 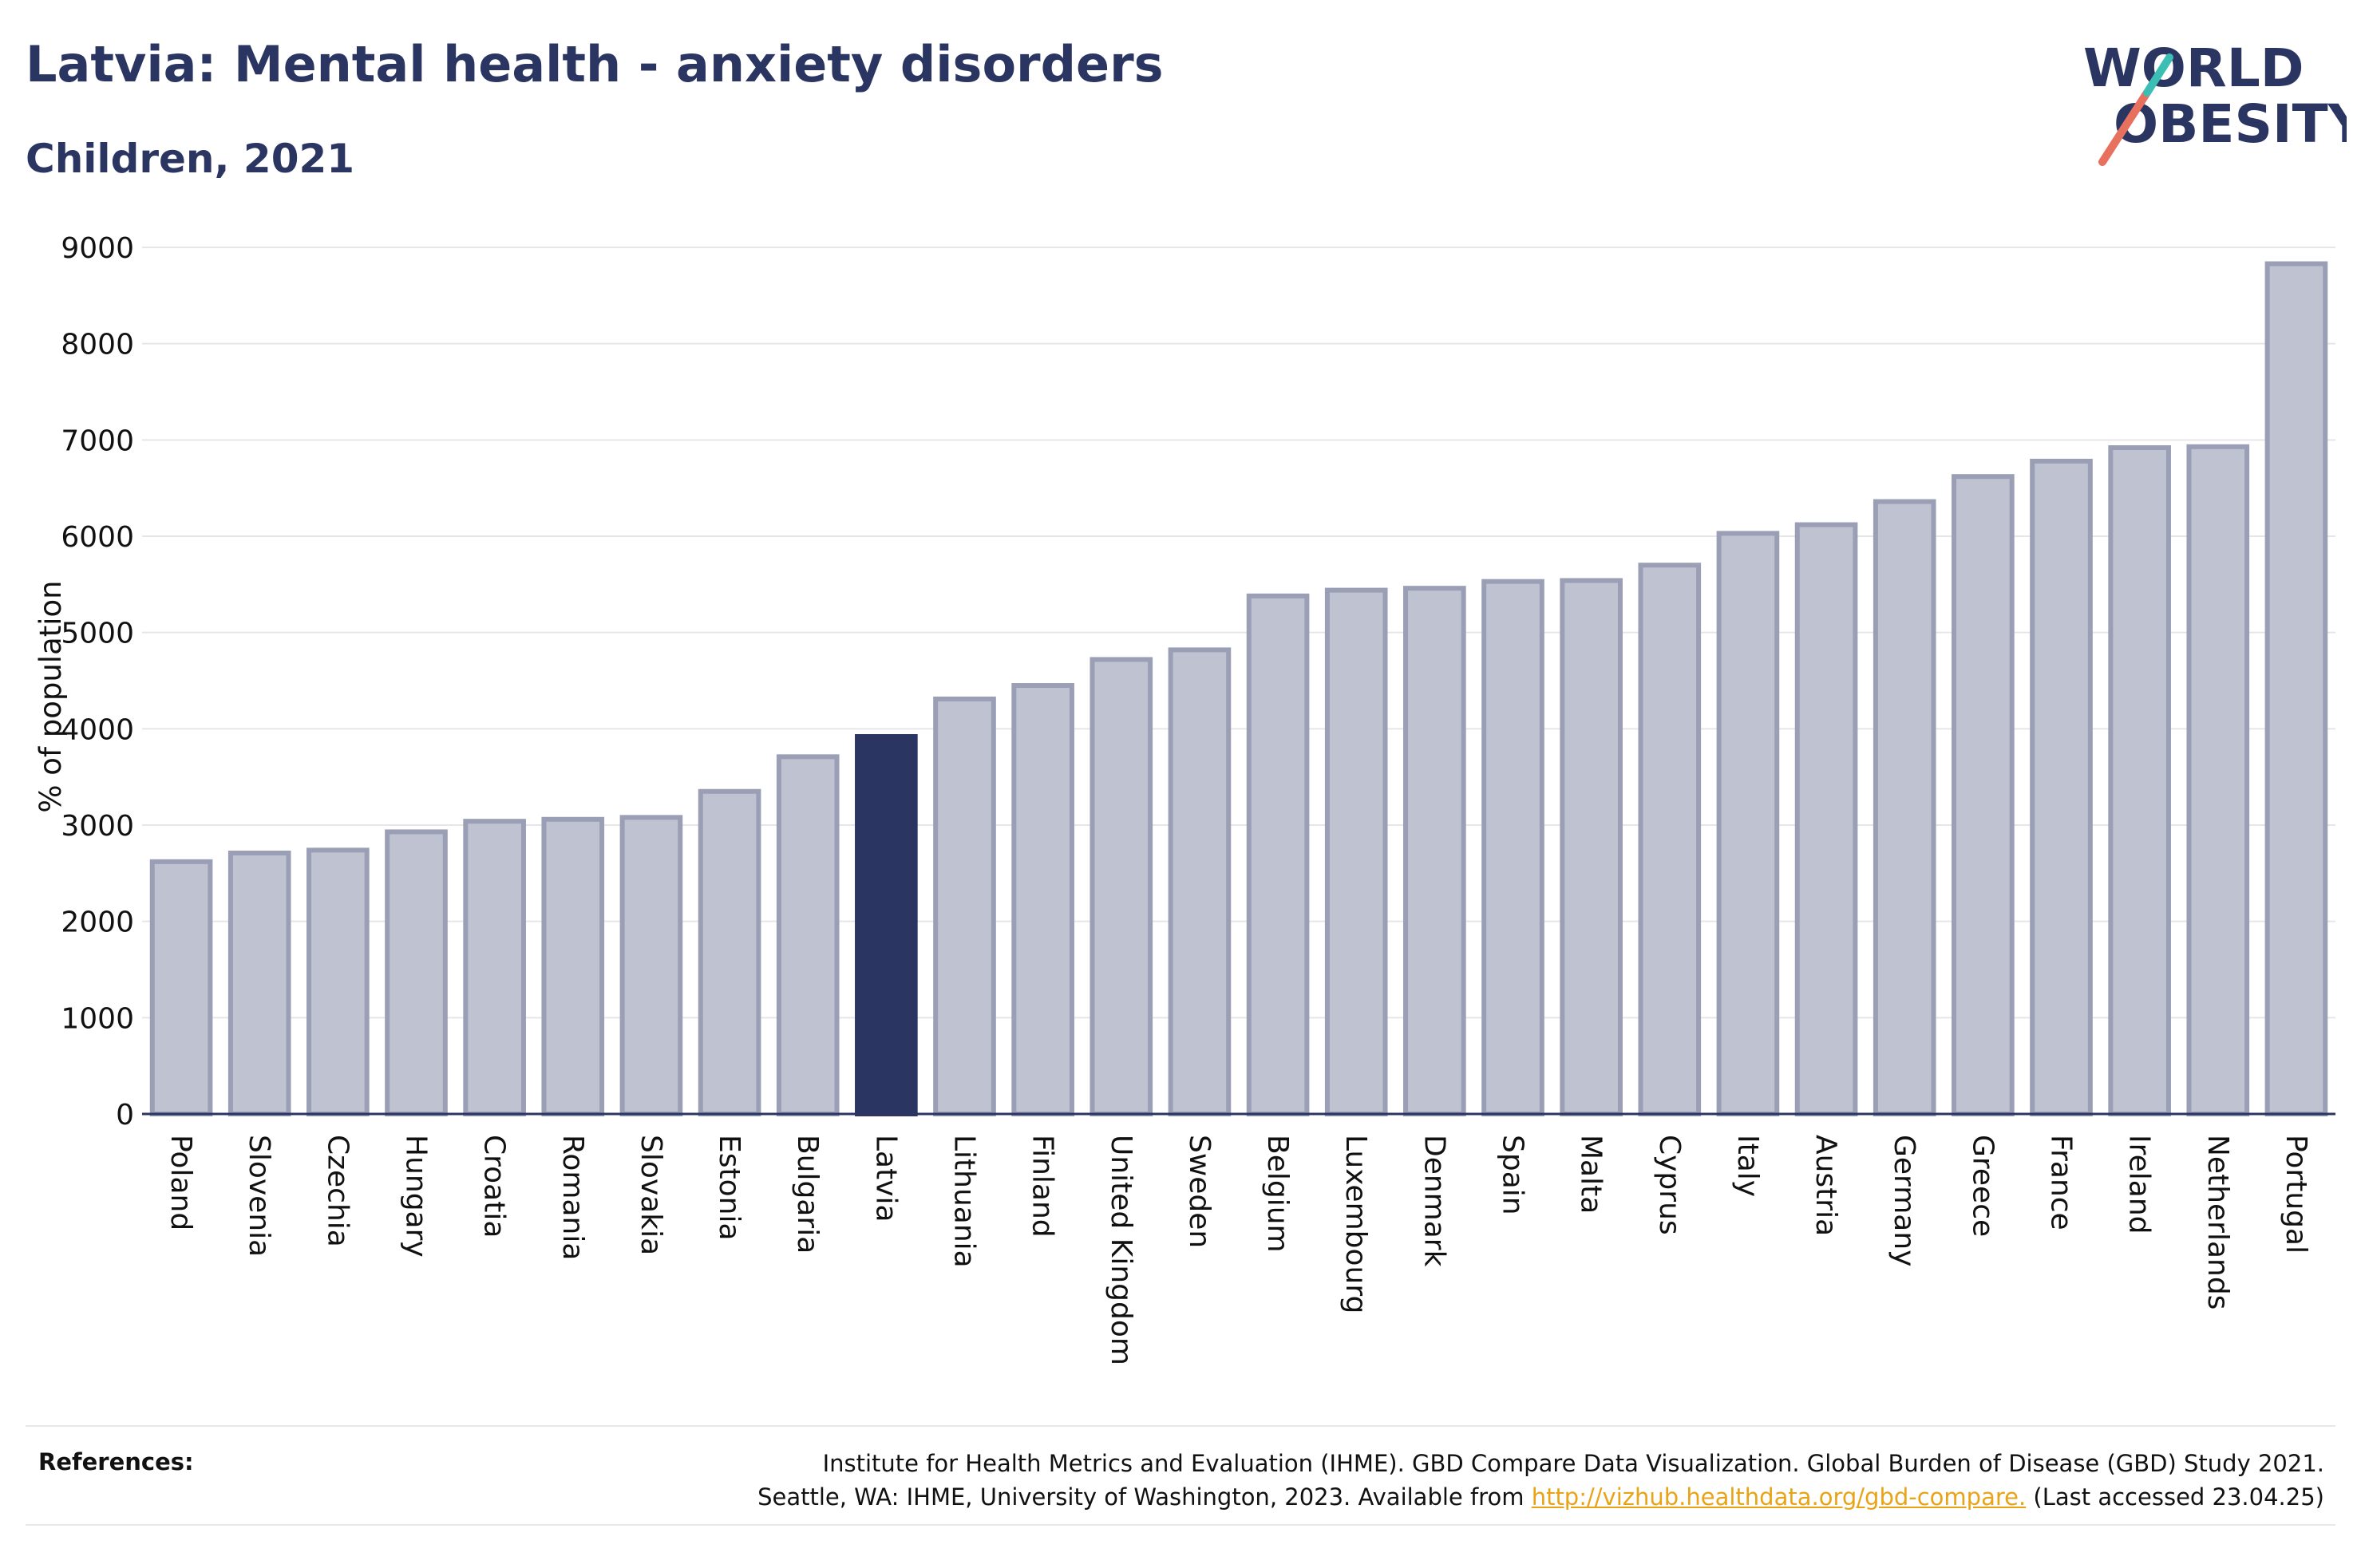 What do you see at coordinates (259, 1196) in the screenshot?
I see `x-tick-label: Slovenia` at bounding box center [259, 1196].